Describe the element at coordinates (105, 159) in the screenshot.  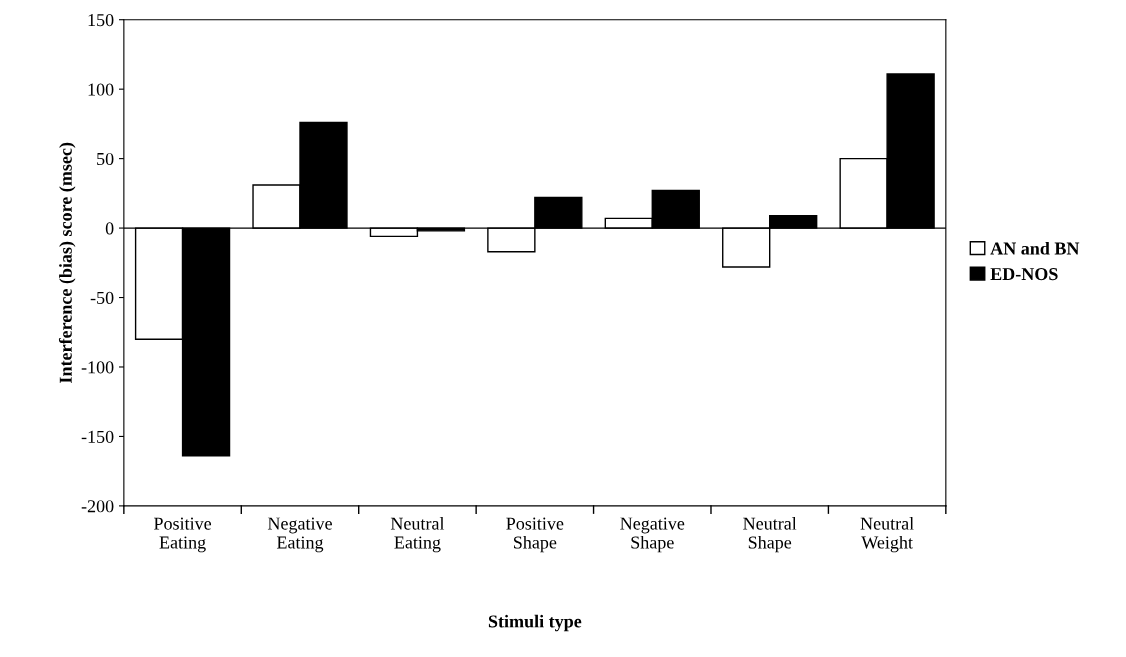
I see `y-tick-label: 50` at that location.